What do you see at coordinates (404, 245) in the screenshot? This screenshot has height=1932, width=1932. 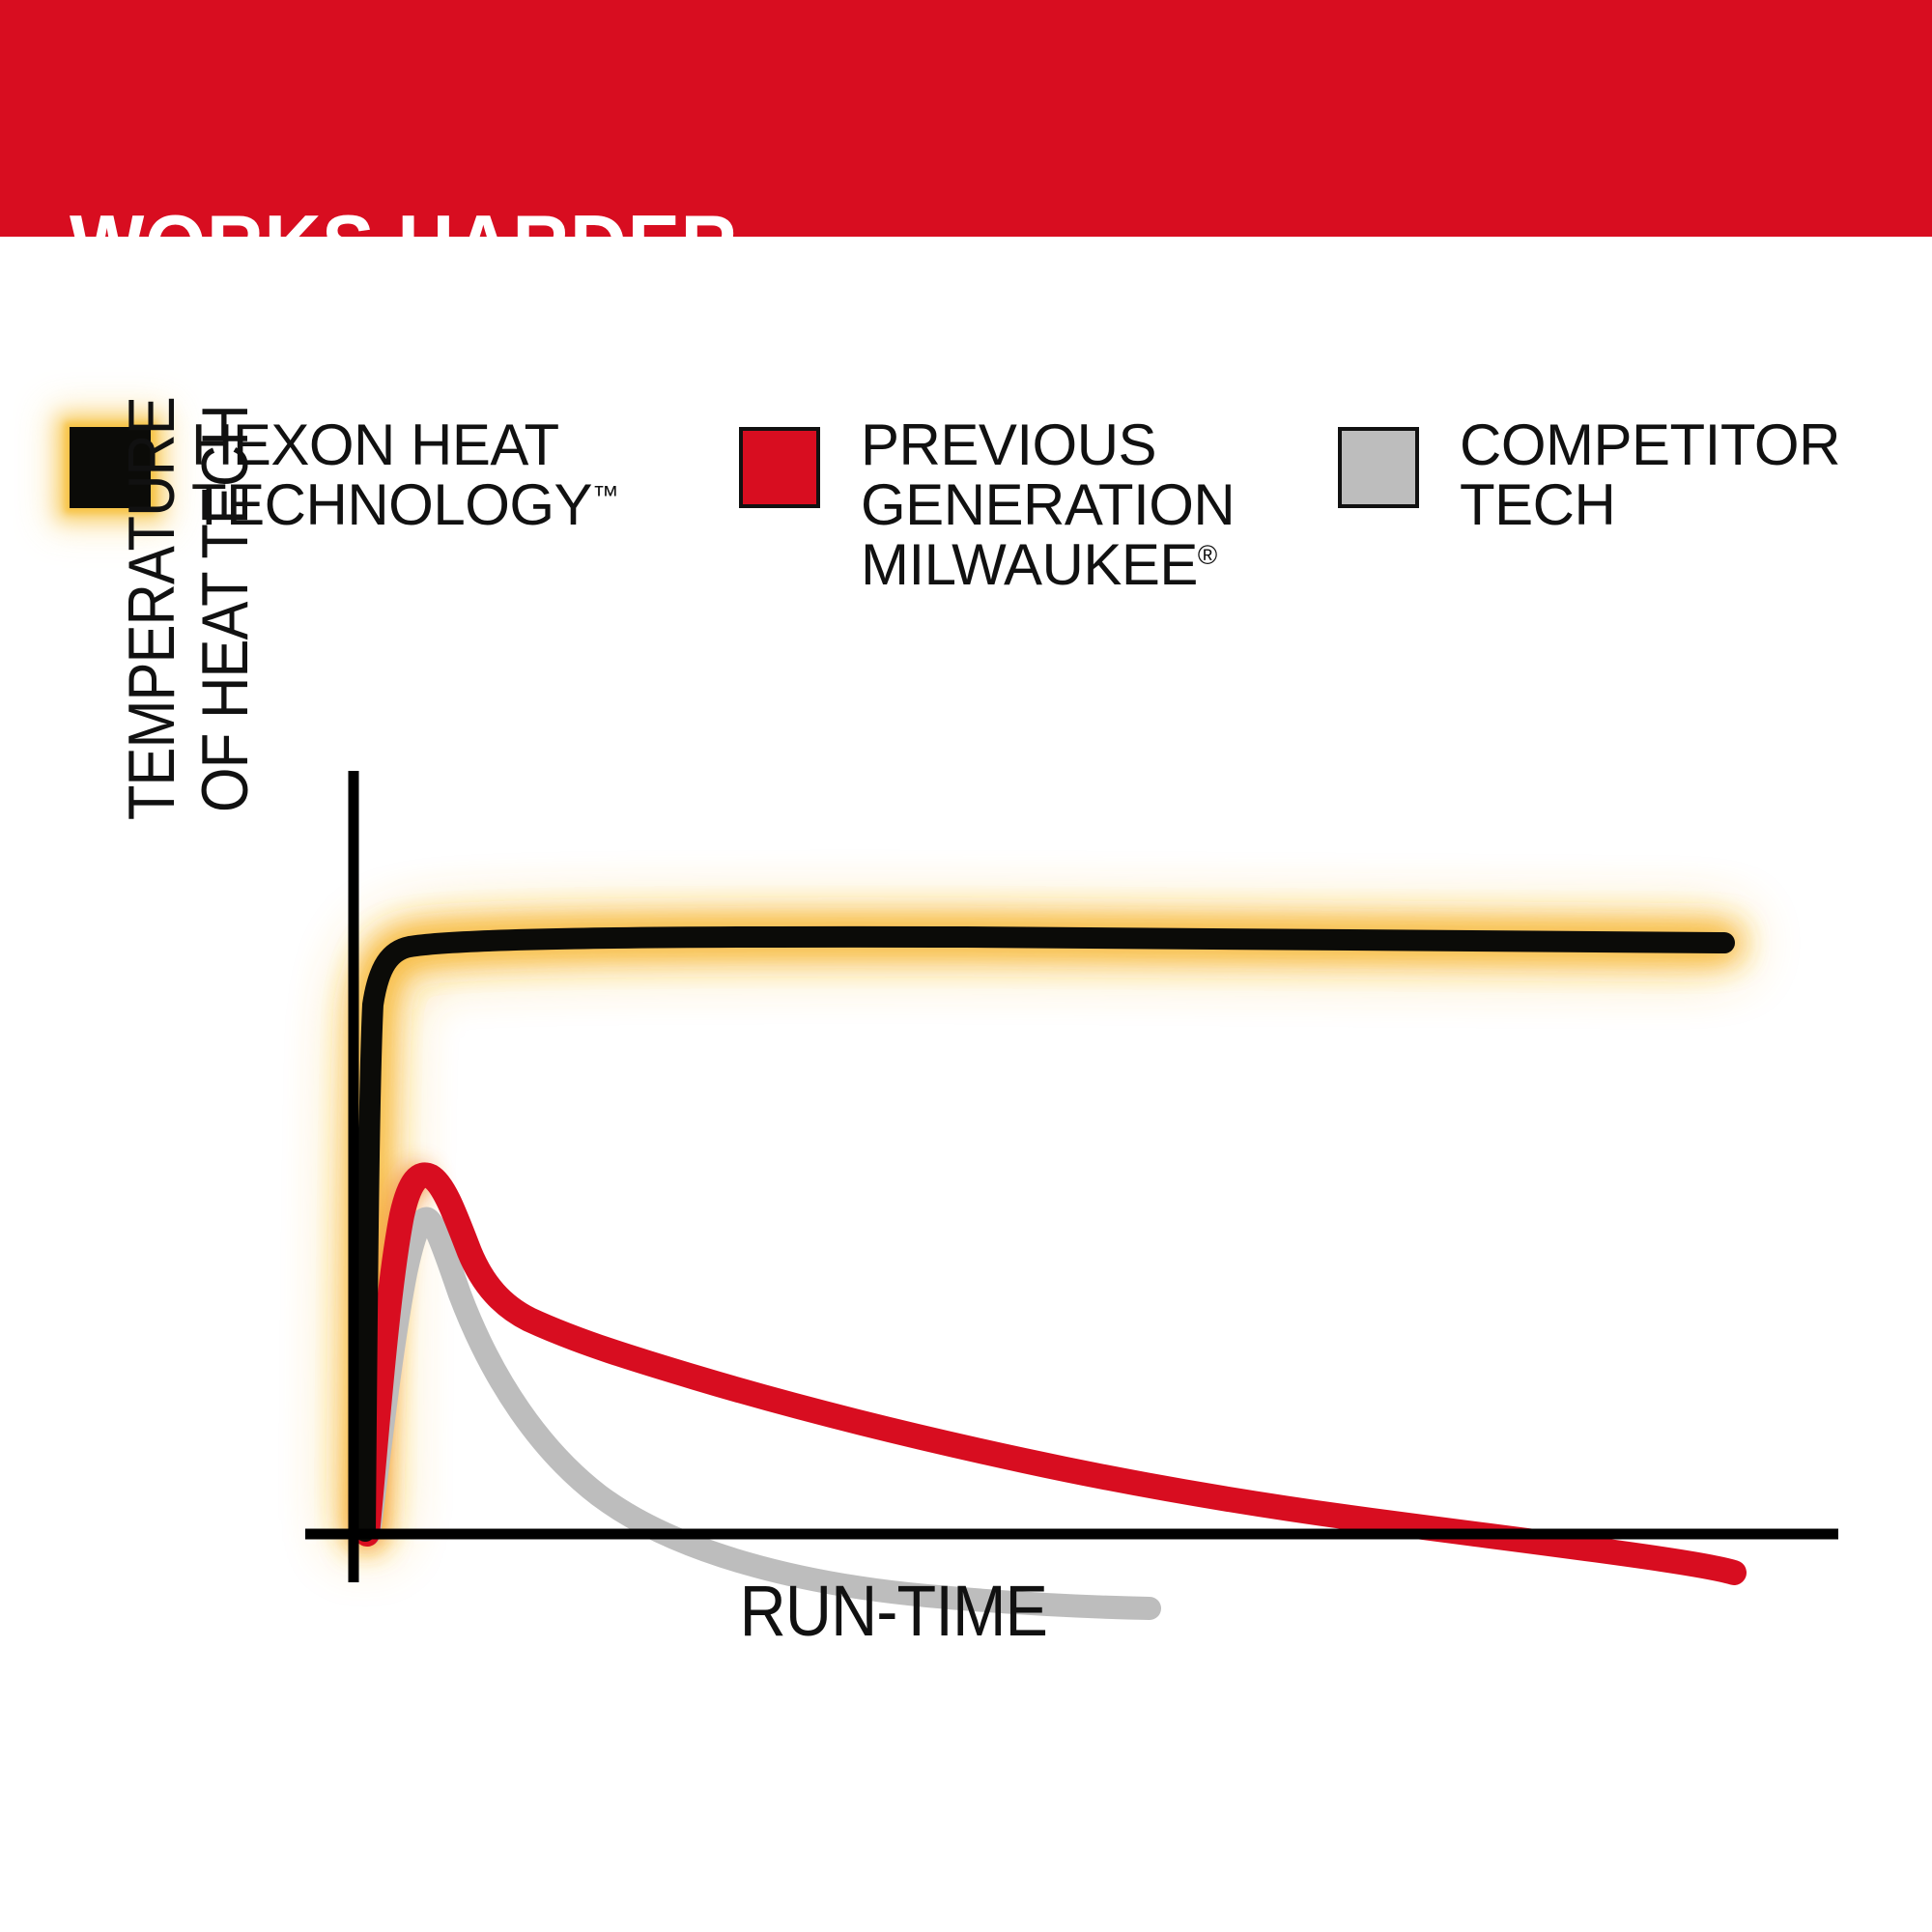 I see `page-title-line-1: WORKS HARDER` at bounding box center [404, 245].